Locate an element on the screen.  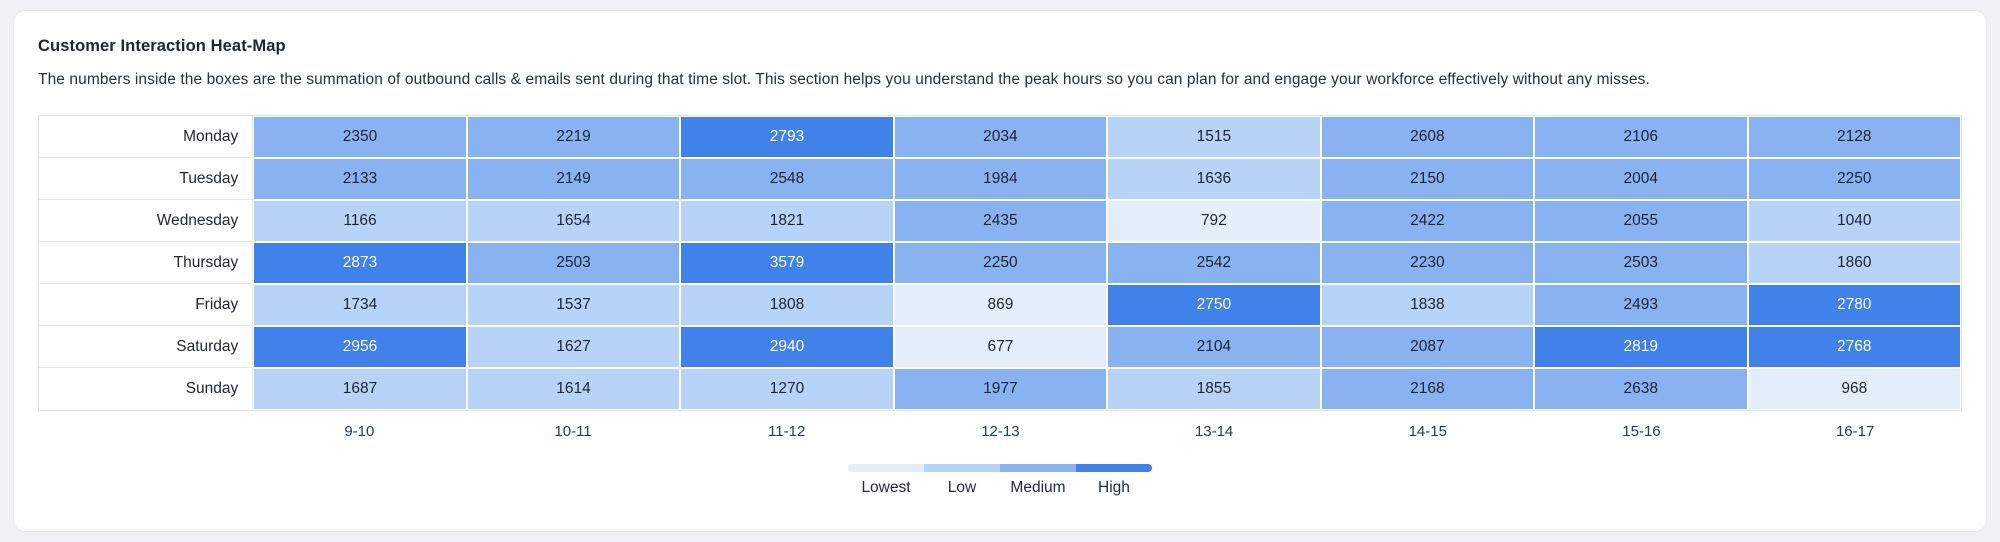
legend-swatch-medium is located at coordinates (1038, 468).